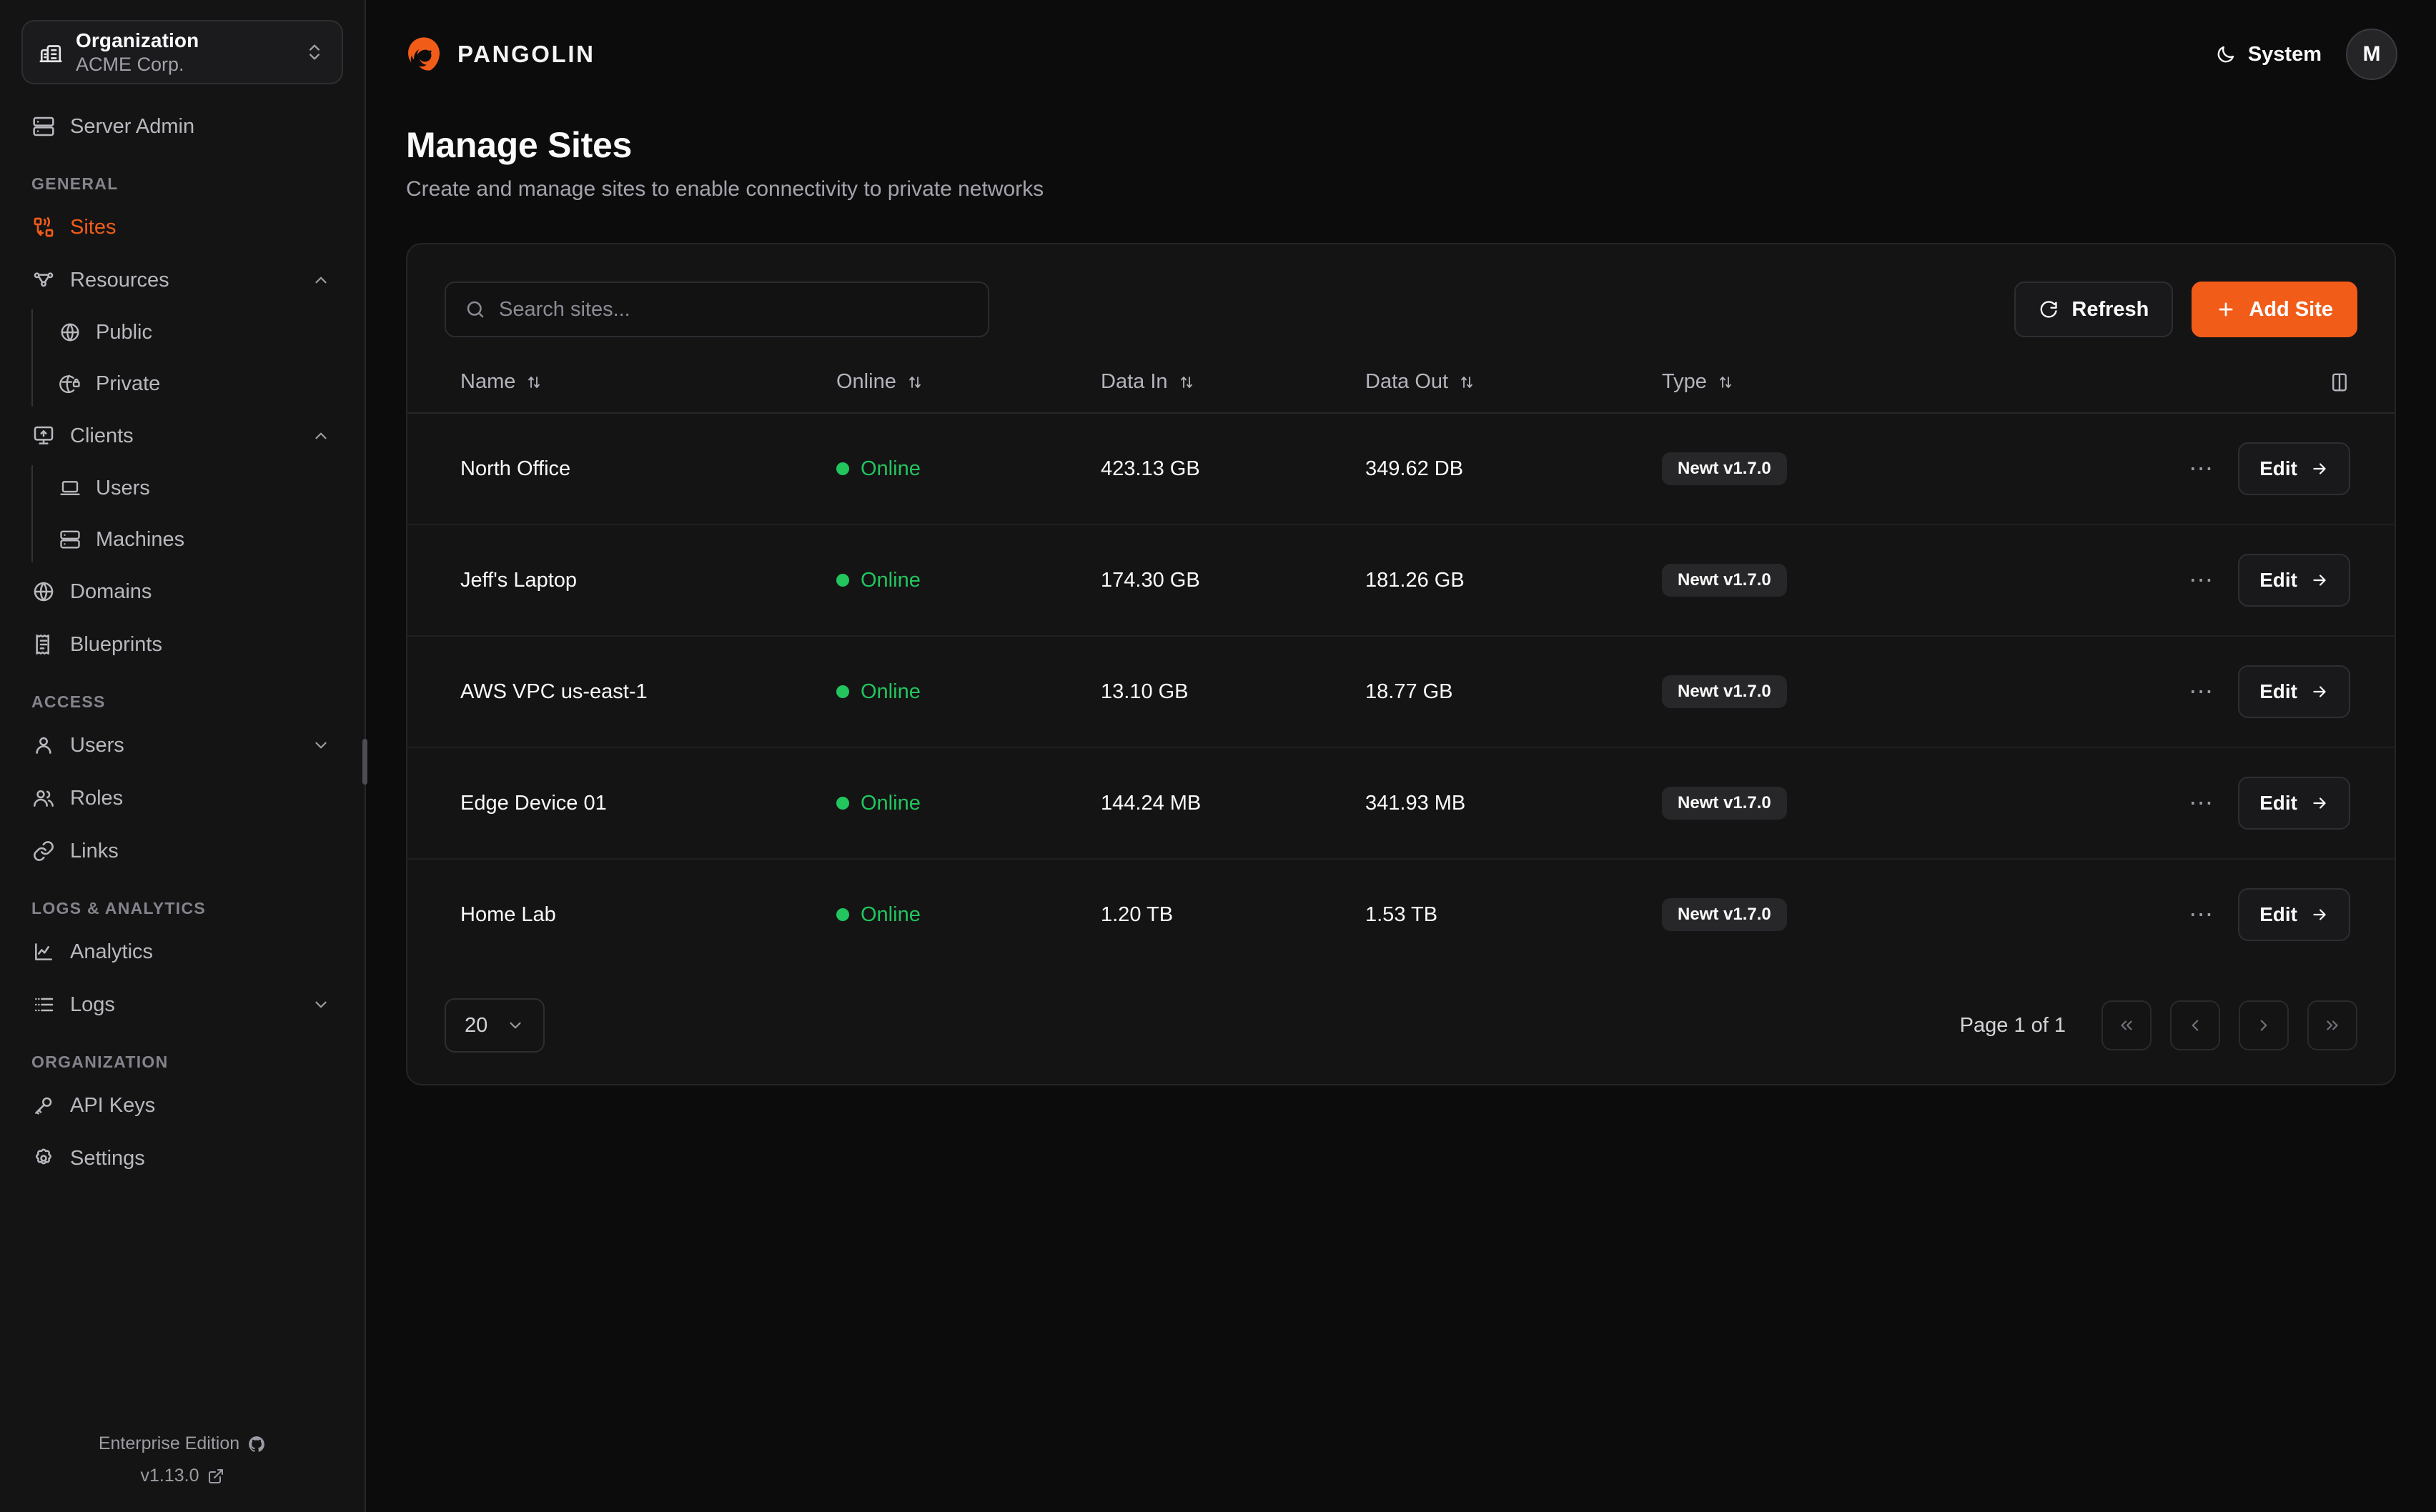  What do you see at coordinates (182, 951) in the screenshot?
I see `sidebar-item-analytics: Analytics` at bounding box center [182, 951].